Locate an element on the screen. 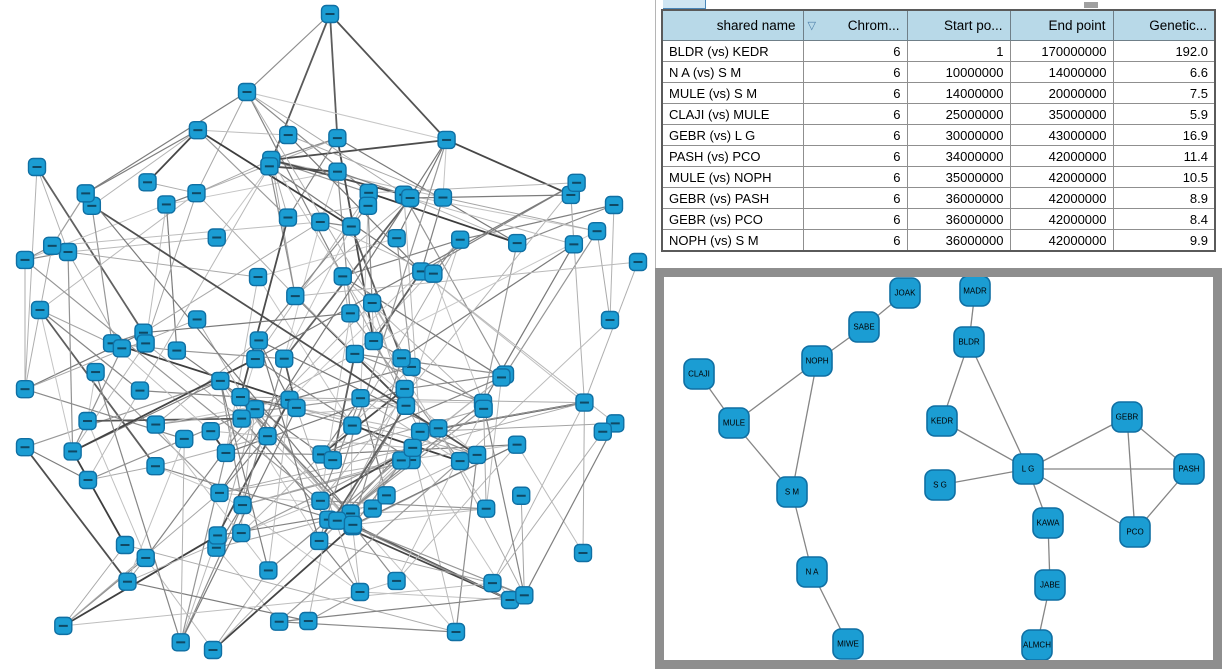 This screenshot has height=669, width=1222. network-node-joak: JOAK is located at coordinates (905, 293).